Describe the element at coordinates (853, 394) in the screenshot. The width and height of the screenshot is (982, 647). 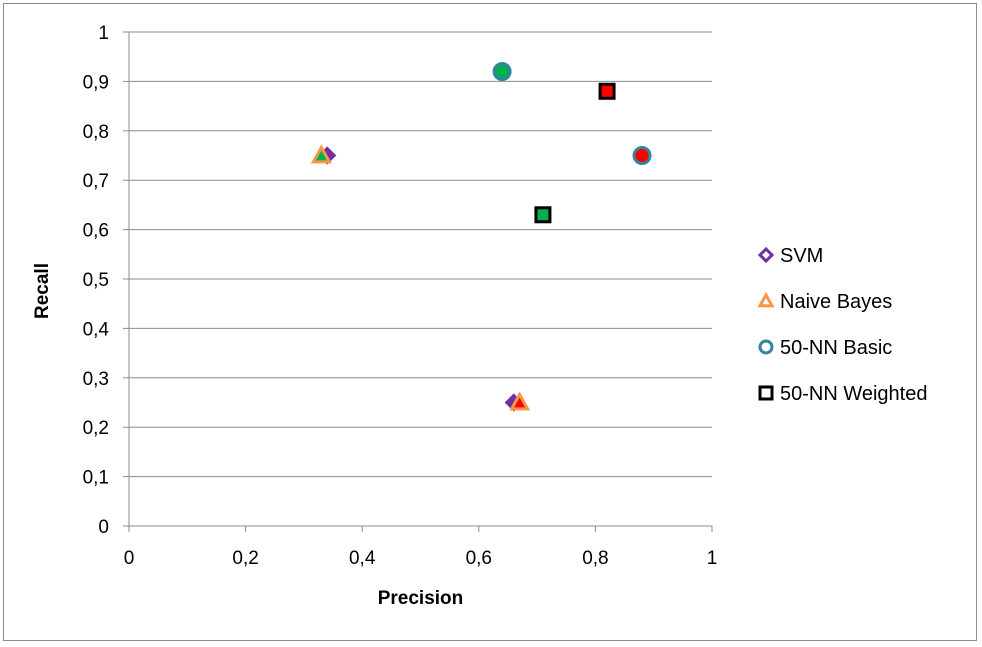
I see `legend-label: 50-NN Weighted` at that location.